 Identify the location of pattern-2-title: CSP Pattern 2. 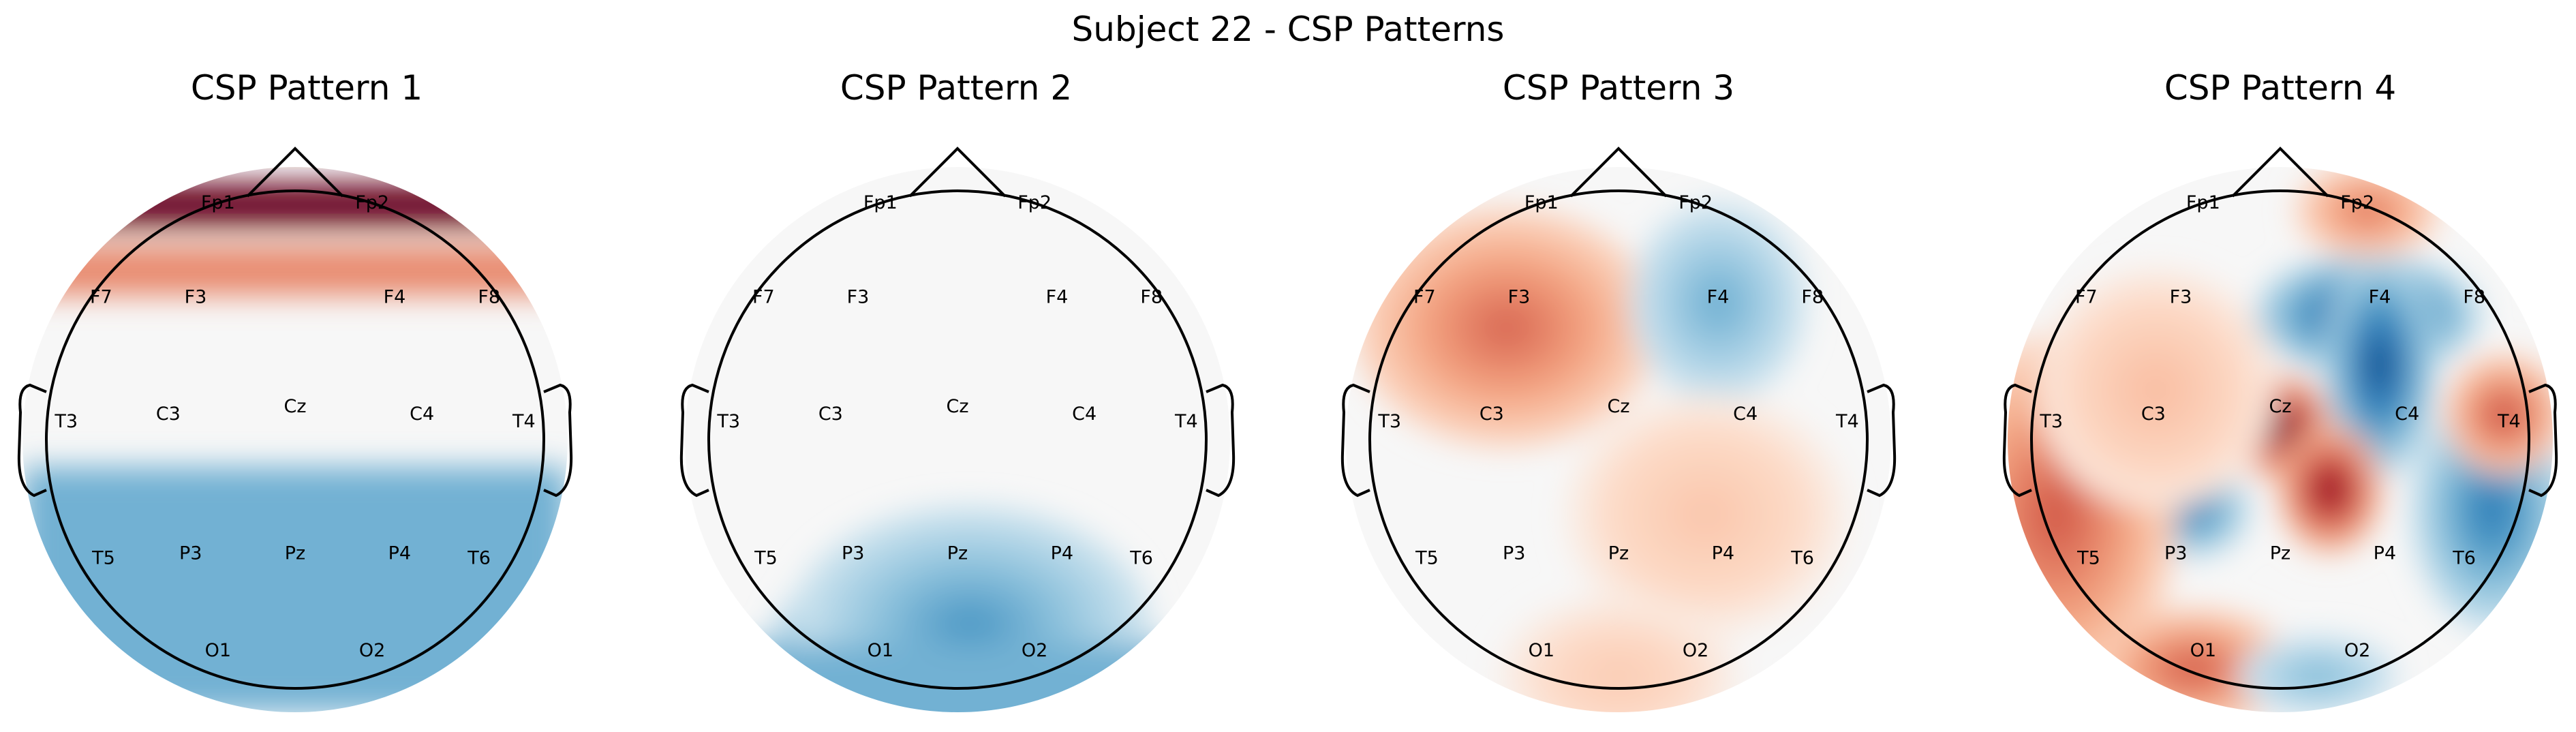
(956, 88).